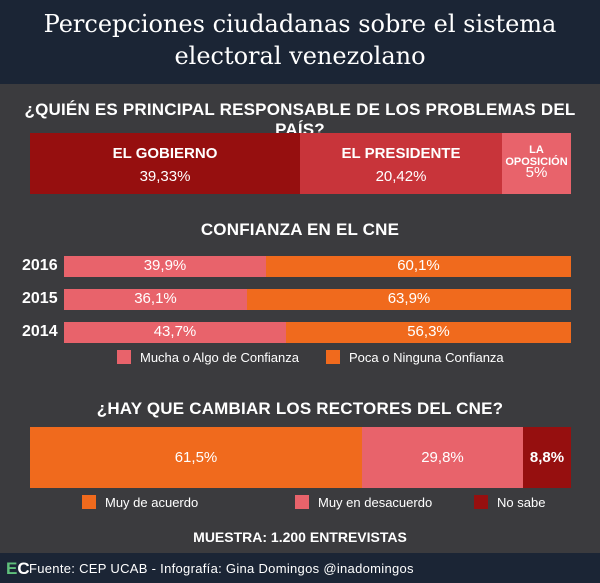  I want to click on bar-segment: 61,5%, so click(196, 457).